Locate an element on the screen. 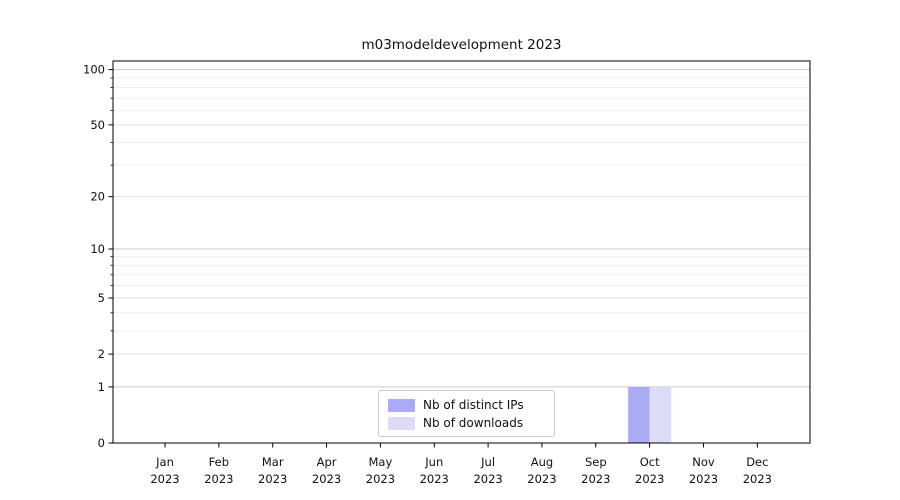  x-tick-label-month: Mar is located at coordinates (273, 462).